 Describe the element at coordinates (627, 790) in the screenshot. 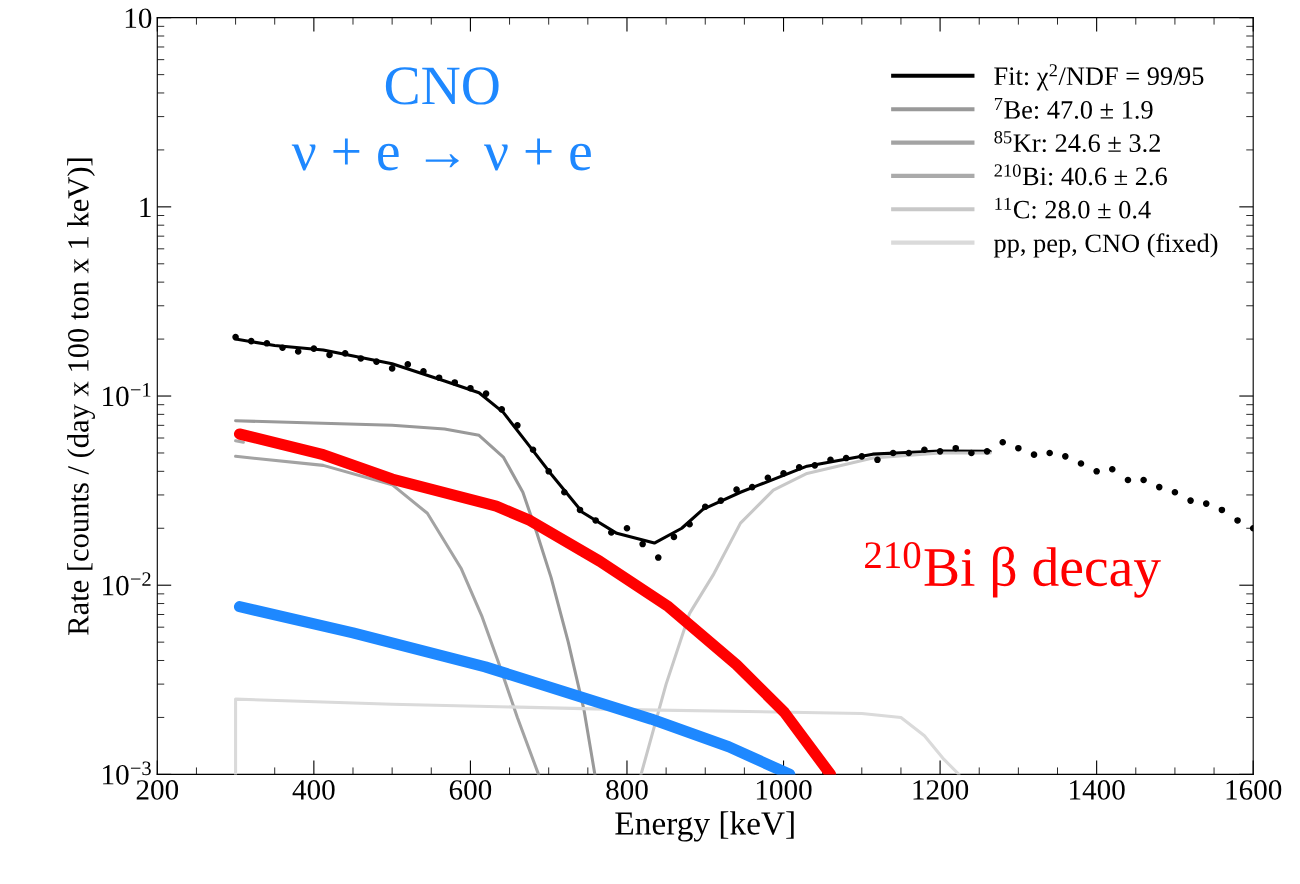

I see `x-tick-label: 800` at that location.